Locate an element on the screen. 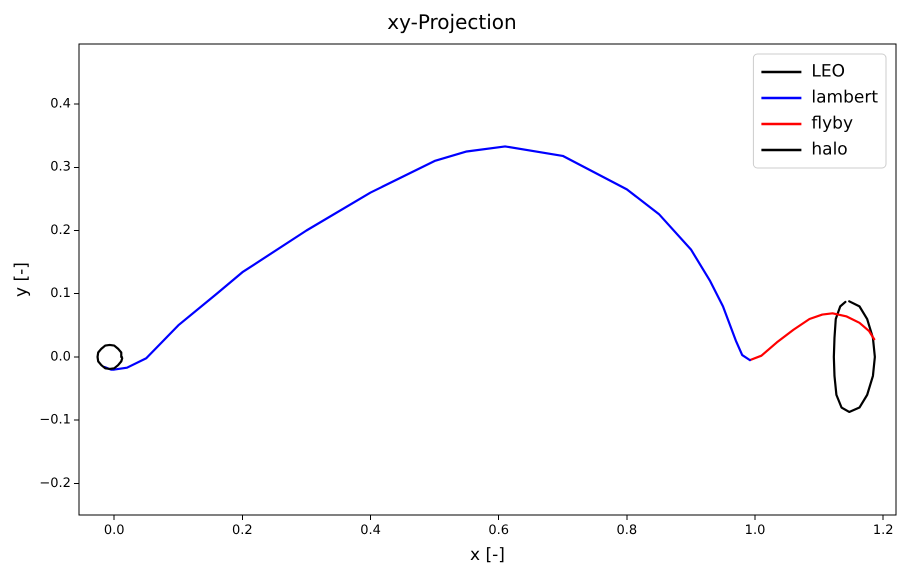  y-tick-label: 0.0 is located at coordinates (60, 356).